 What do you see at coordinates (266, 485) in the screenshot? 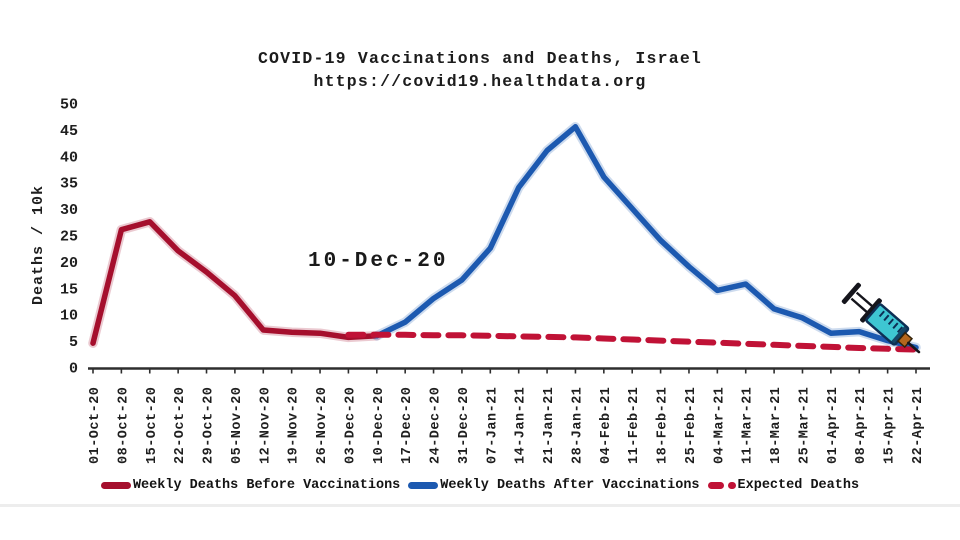
I see `legend-label: Weekly Deaths Before Vaccinations` at bounding box center [266, 485].